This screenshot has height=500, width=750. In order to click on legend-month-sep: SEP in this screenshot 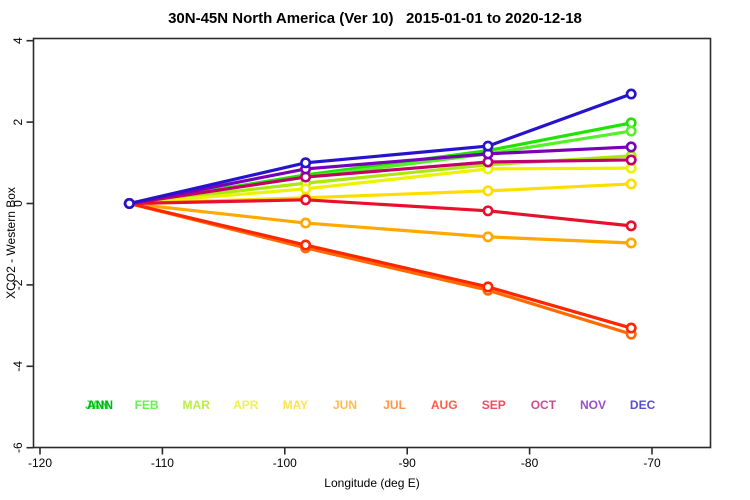, I will do `click(494, 405)`.